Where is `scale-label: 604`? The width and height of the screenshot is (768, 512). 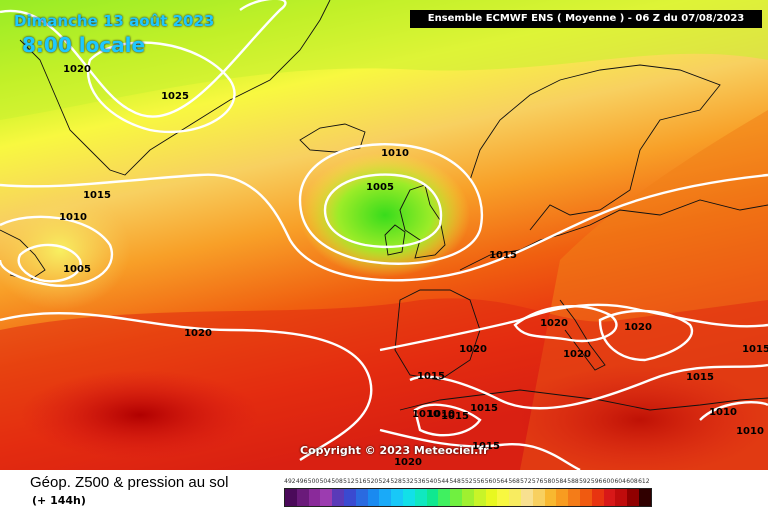 scale-label: 604 is located at coordinates (620, 481).